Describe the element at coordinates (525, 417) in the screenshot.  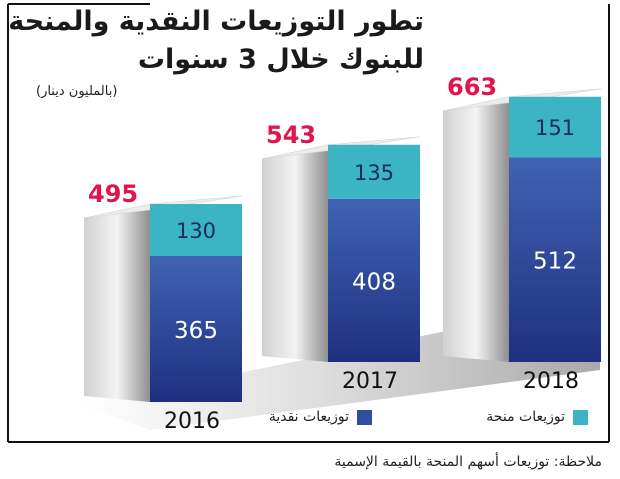
I see `legend-bonus-label: توزيعات منحة` at that location.